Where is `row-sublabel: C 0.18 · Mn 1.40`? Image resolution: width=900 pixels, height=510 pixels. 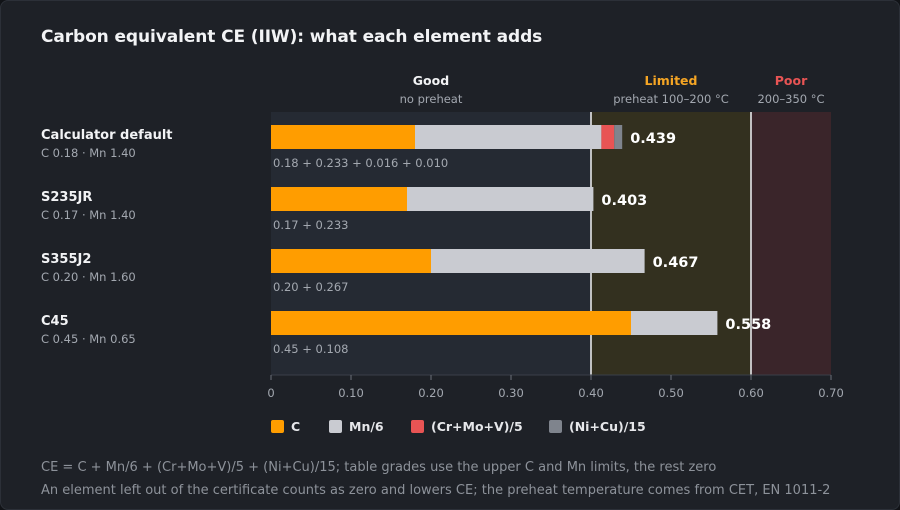 row-sublabel: C 0.18 · Mn 1.40 is located at coordinates (88, 153).